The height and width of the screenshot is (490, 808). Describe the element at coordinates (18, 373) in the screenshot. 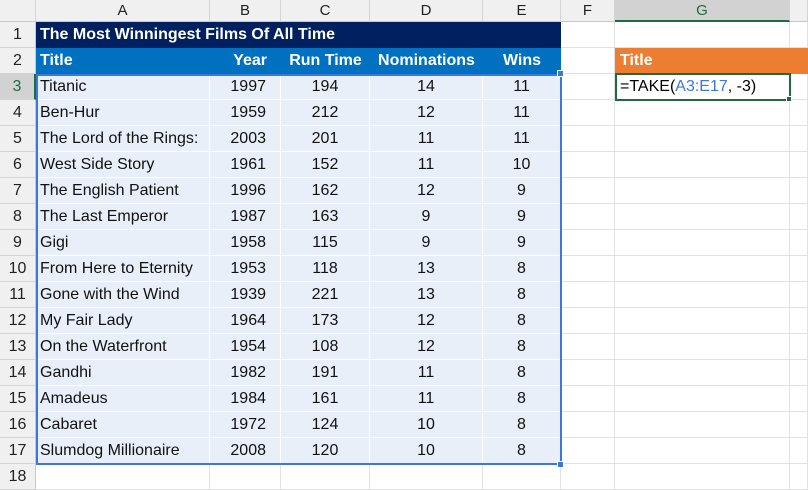

I see `row-header-14: 14` at that location.